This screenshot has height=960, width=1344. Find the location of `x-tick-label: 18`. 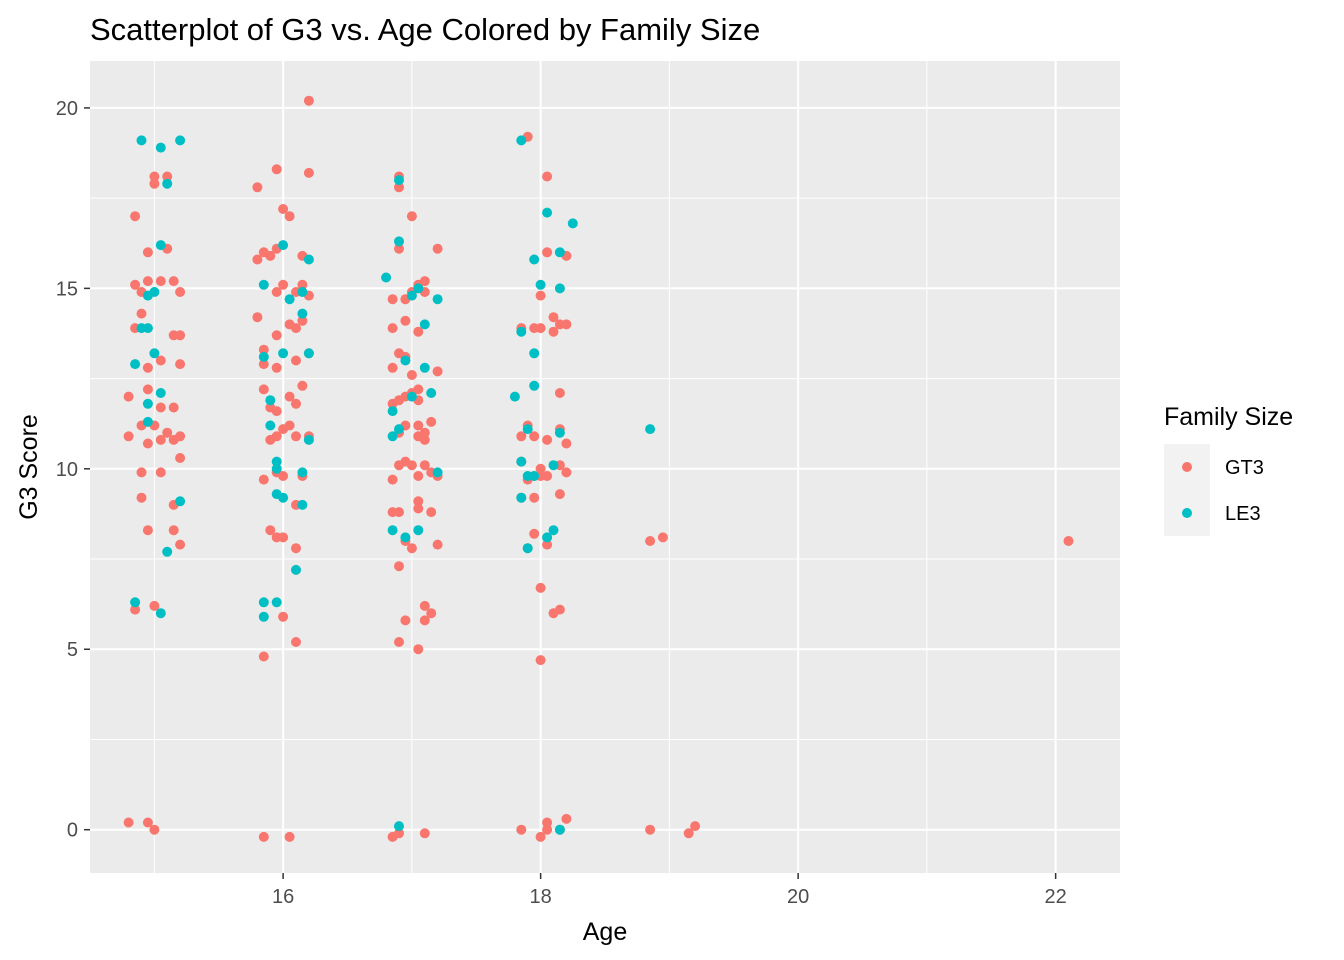

x-tick-label: 18 is located at coordinates (541, 897).